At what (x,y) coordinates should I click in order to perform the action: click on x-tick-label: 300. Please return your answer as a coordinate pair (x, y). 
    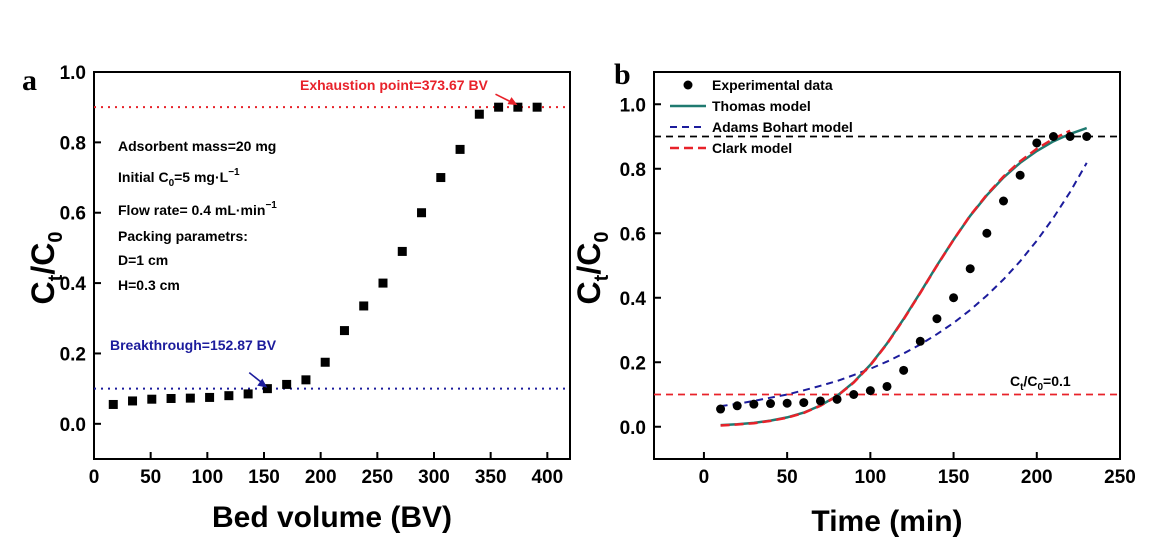
    Looking at the image, I should click on (434, 477).